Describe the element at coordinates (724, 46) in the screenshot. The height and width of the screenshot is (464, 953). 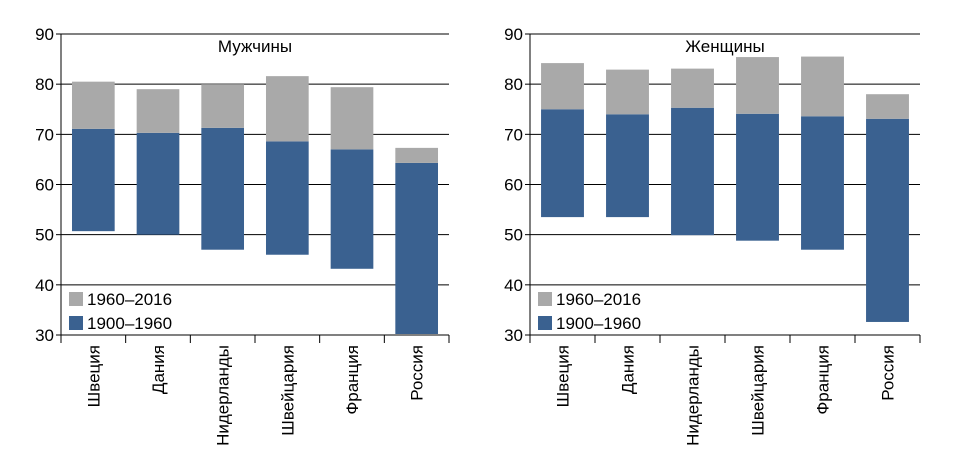
I see `chart-title: Женщины` at that location.